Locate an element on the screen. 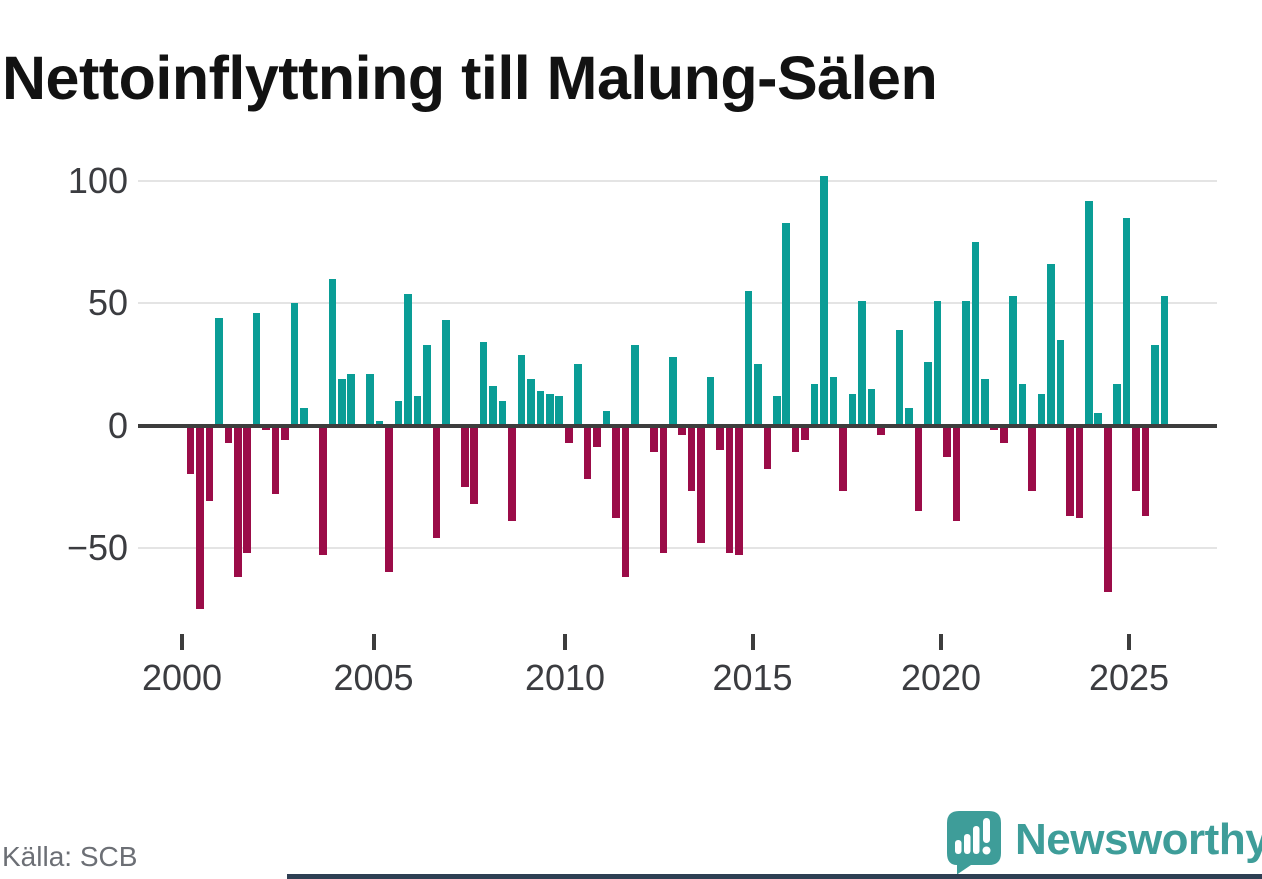  bar-2008Q4 is located at coordinates (521, 390).